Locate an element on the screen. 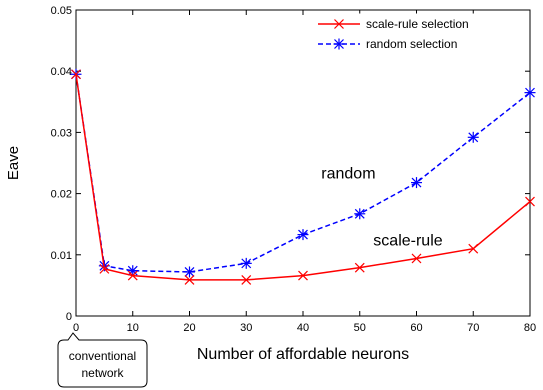  legend-label-scale-rule: scale-rule selection is located at coordinates (417, 24).